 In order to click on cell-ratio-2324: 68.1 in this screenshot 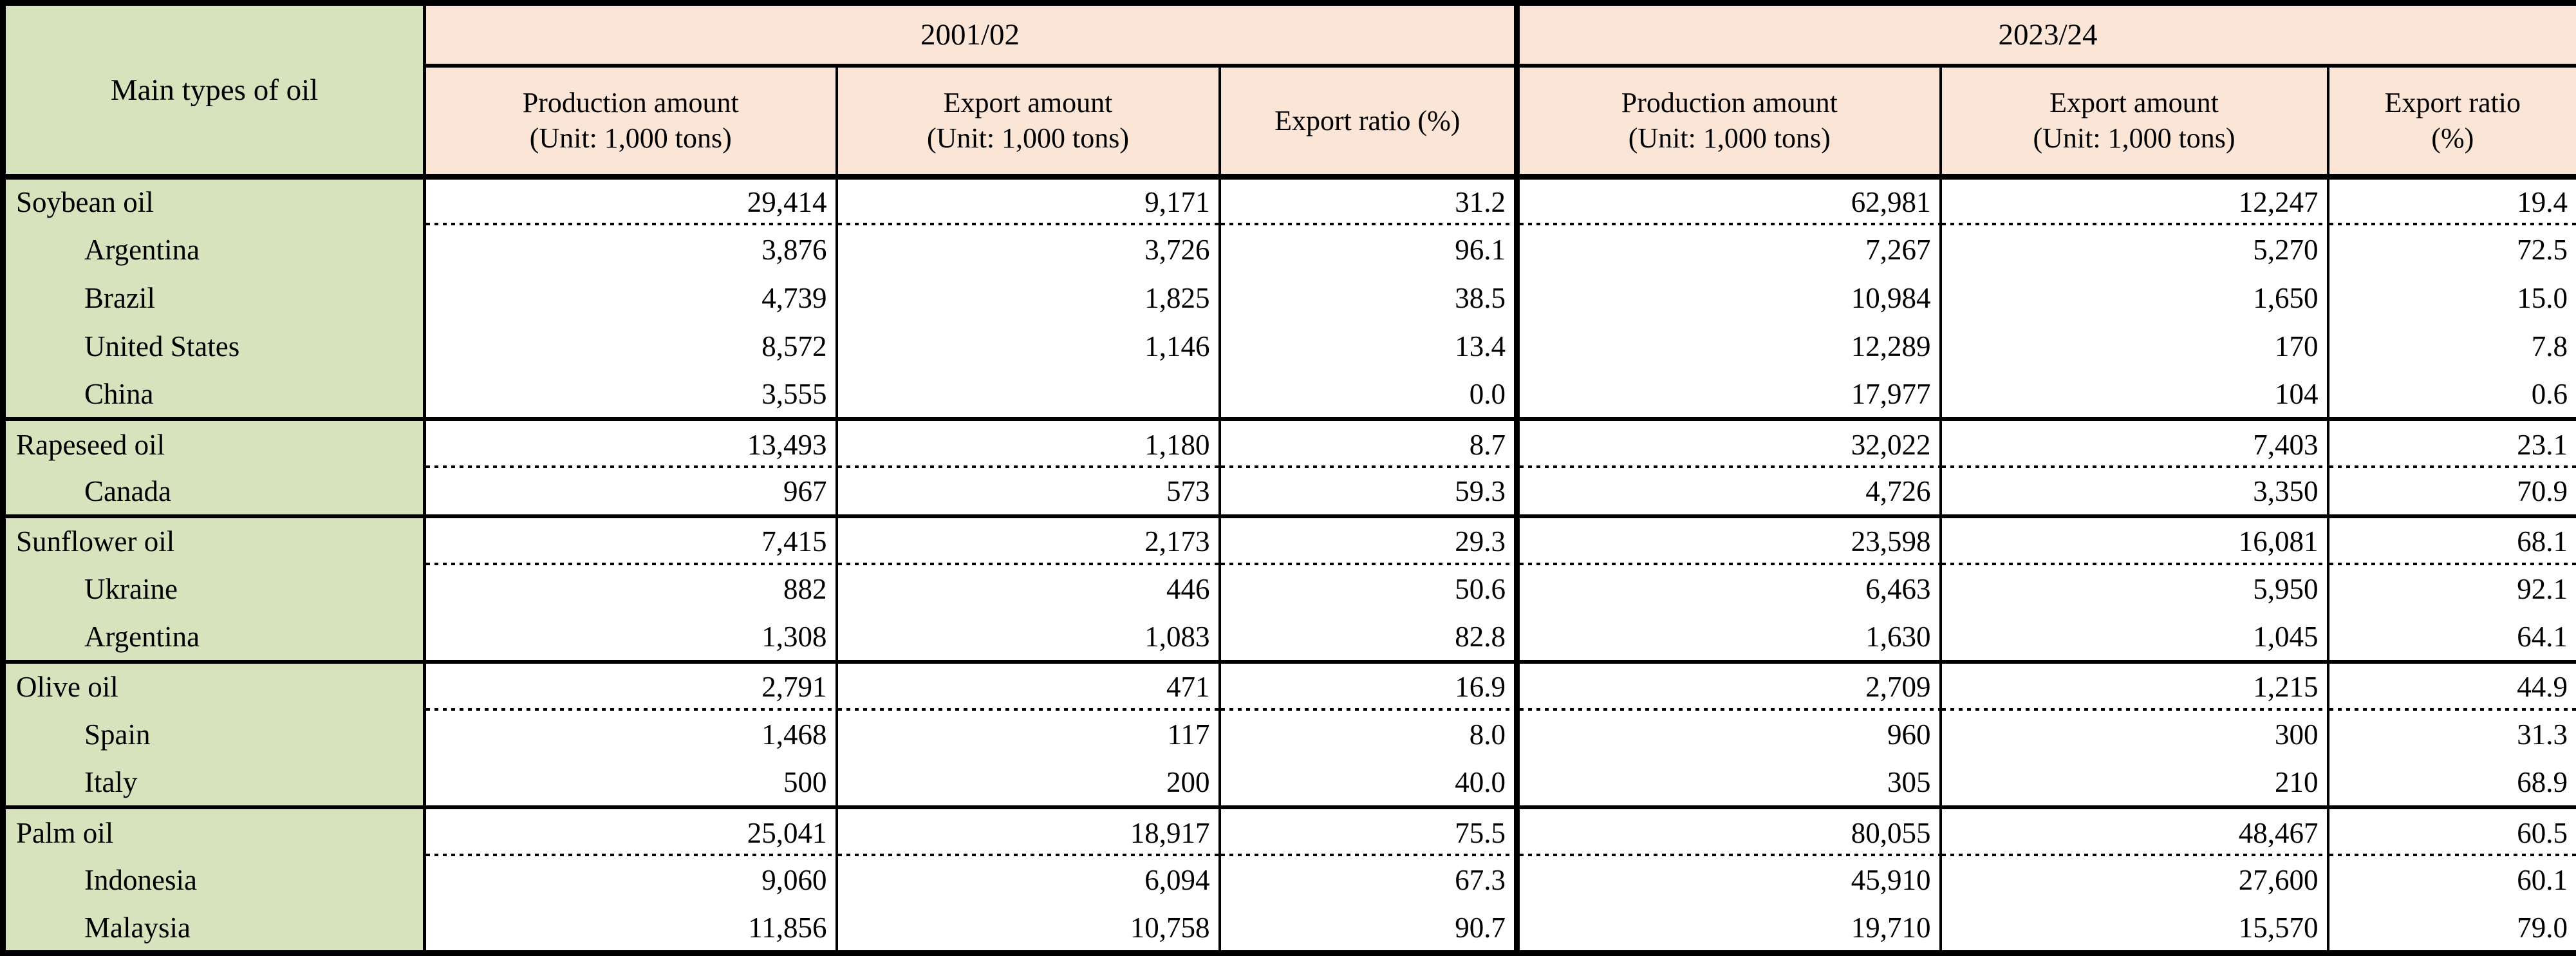, I will do `click(2452, 540)`.